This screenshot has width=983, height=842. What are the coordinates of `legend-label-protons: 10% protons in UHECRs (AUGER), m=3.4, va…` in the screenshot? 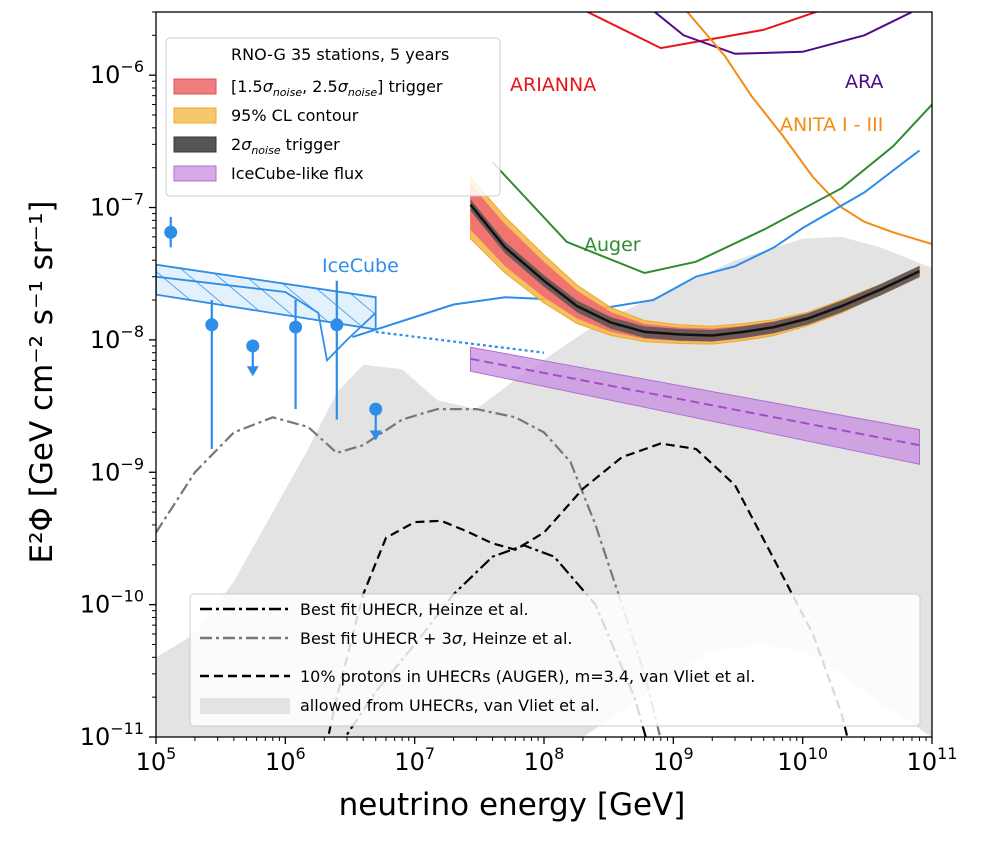 It's located at (527, 676).